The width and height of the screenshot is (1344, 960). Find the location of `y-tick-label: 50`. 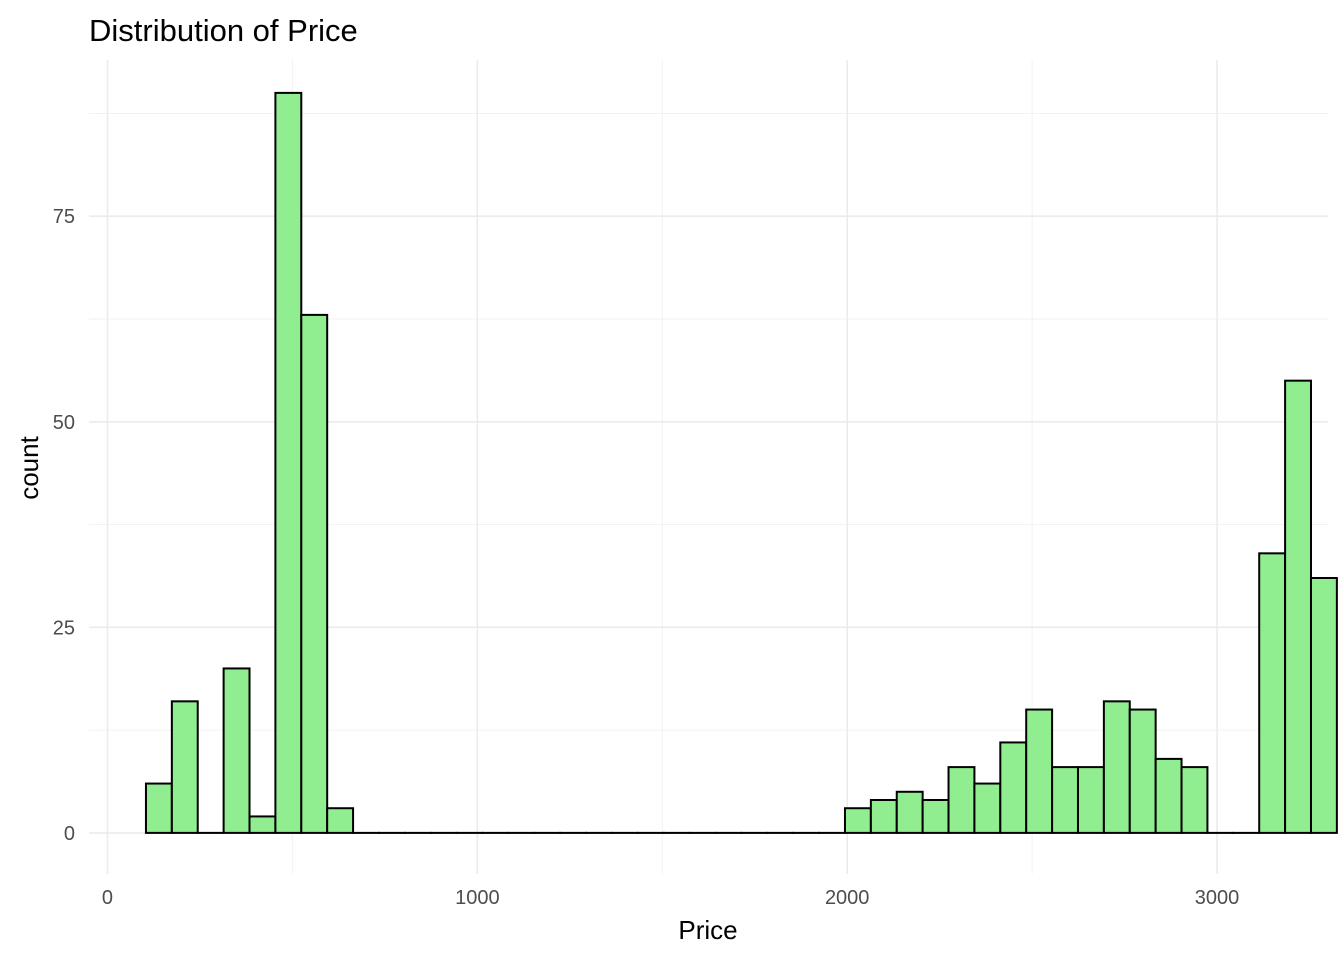

y-tick-label: 50 is located at coordinates (64, 423).